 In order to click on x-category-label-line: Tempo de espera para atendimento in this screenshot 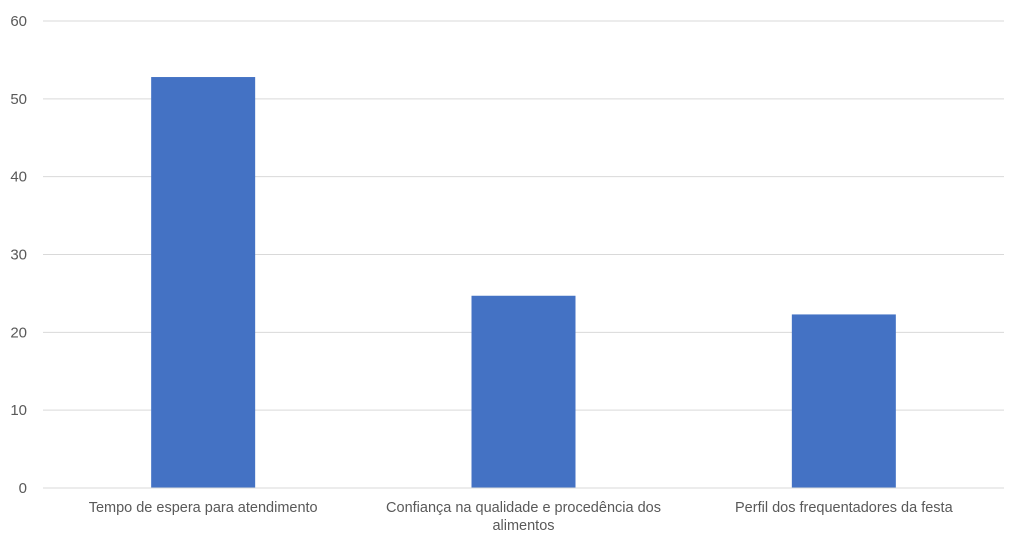, I will do `click(203, 508)`.